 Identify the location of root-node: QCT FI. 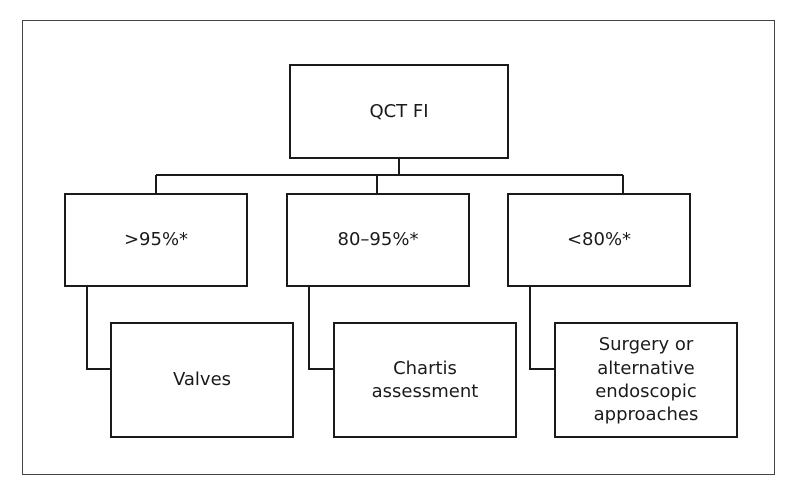
(399, 111).